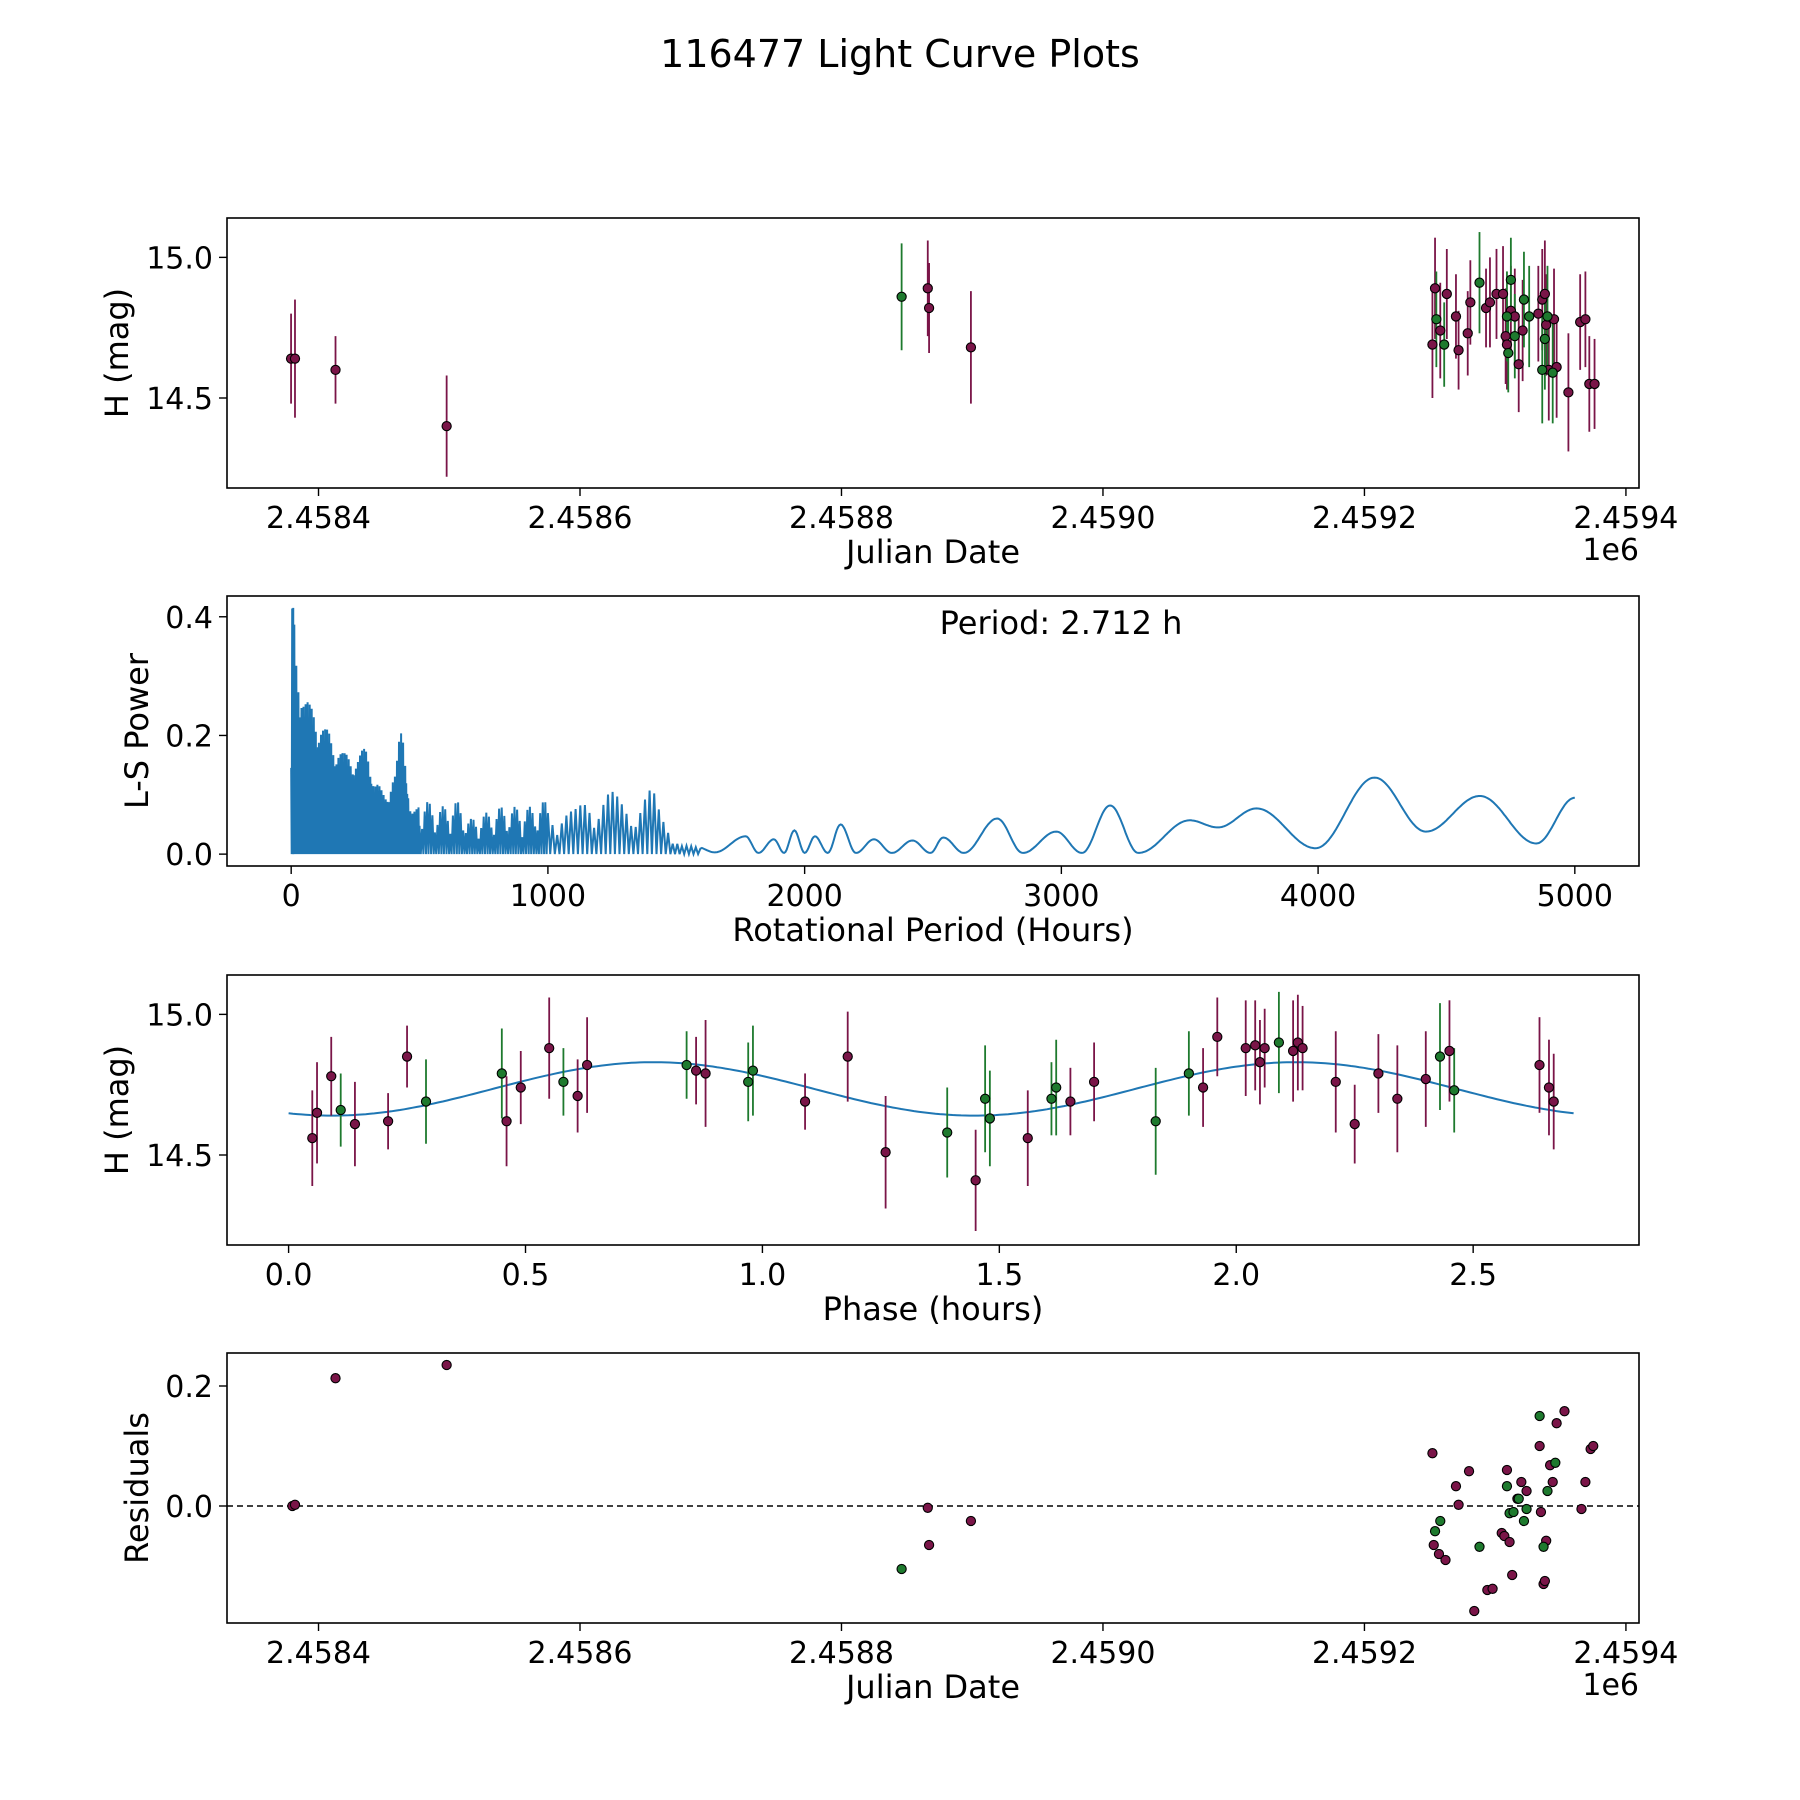  I want to click on phased-ytick-label: 15.0, so click(179, 1015).